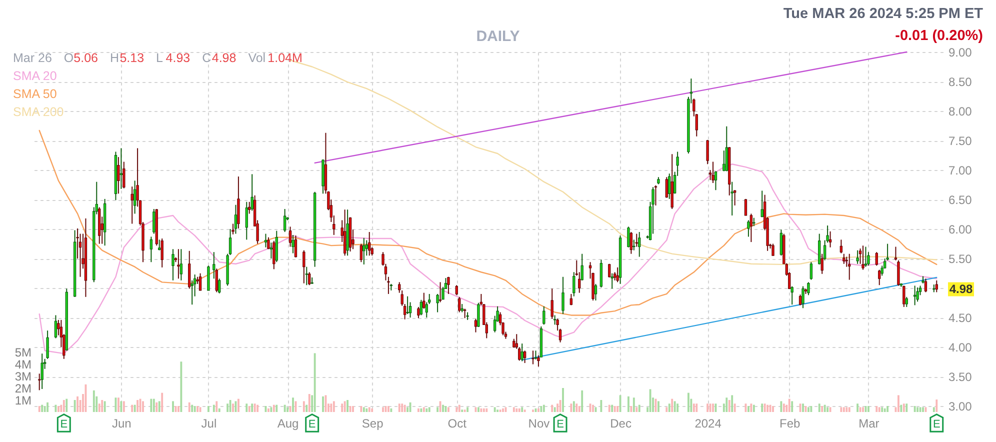  Describe the element at coordinates (86, 58) in the screenshot. I see `annotation: 5.06` at that location.